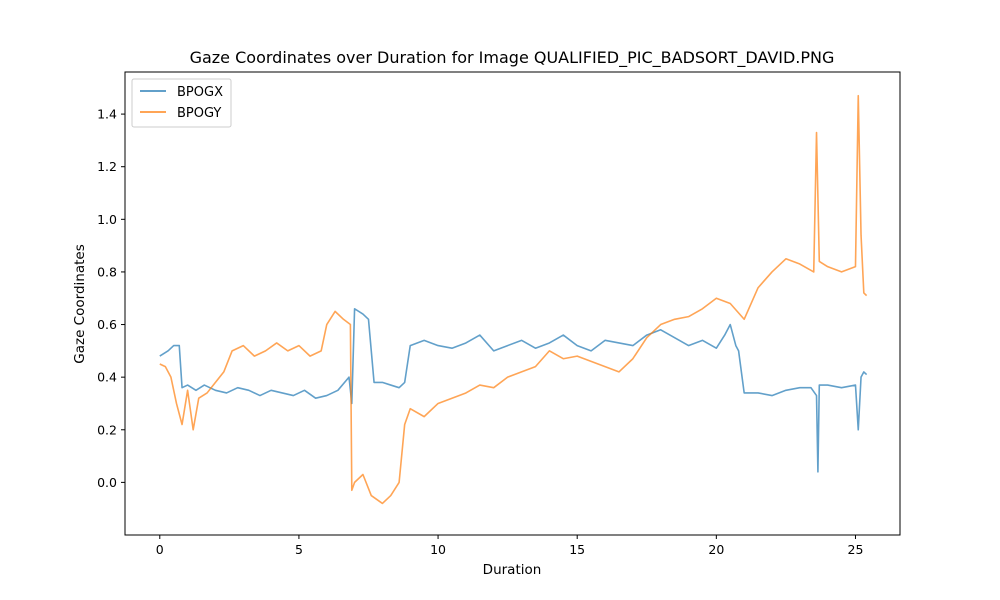 The width and height of the screenshot is (1000, 600). What do you see at coordinates (107, 482) in the screenshot?
I see `y-tick-label: 0.0` at bounding box center [107, 482].